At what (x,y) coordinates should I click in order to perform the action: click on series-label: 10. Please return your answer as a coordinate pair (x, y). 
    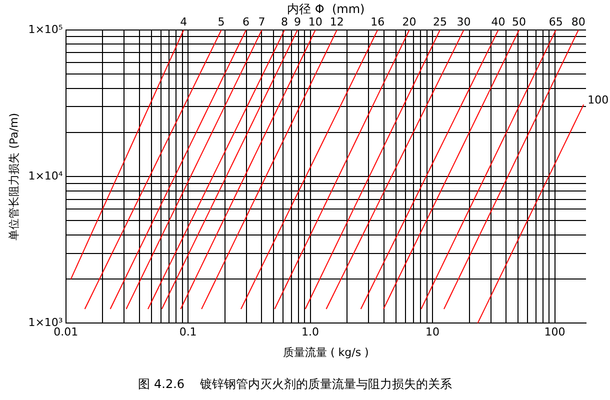
    Looking at the image, I should click on (315, 21).